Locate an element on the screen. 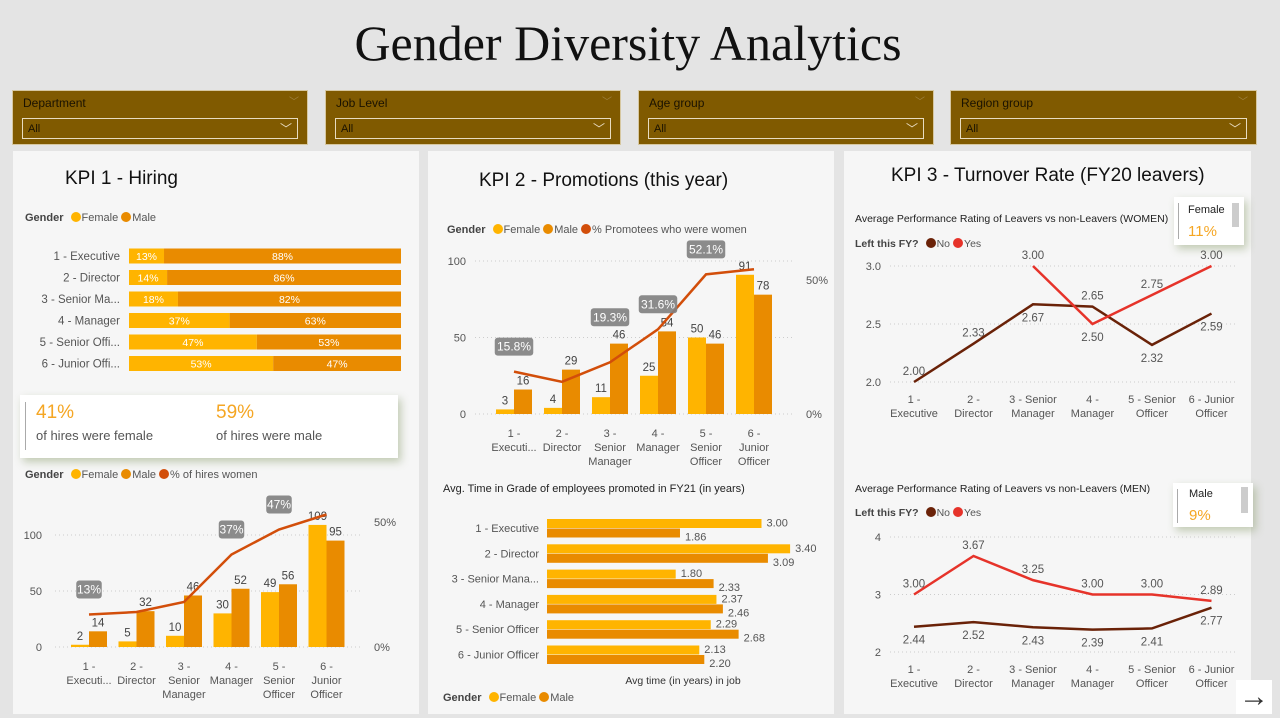  female-turnover-card: Female 11% is located at coordinates (1209, 221).